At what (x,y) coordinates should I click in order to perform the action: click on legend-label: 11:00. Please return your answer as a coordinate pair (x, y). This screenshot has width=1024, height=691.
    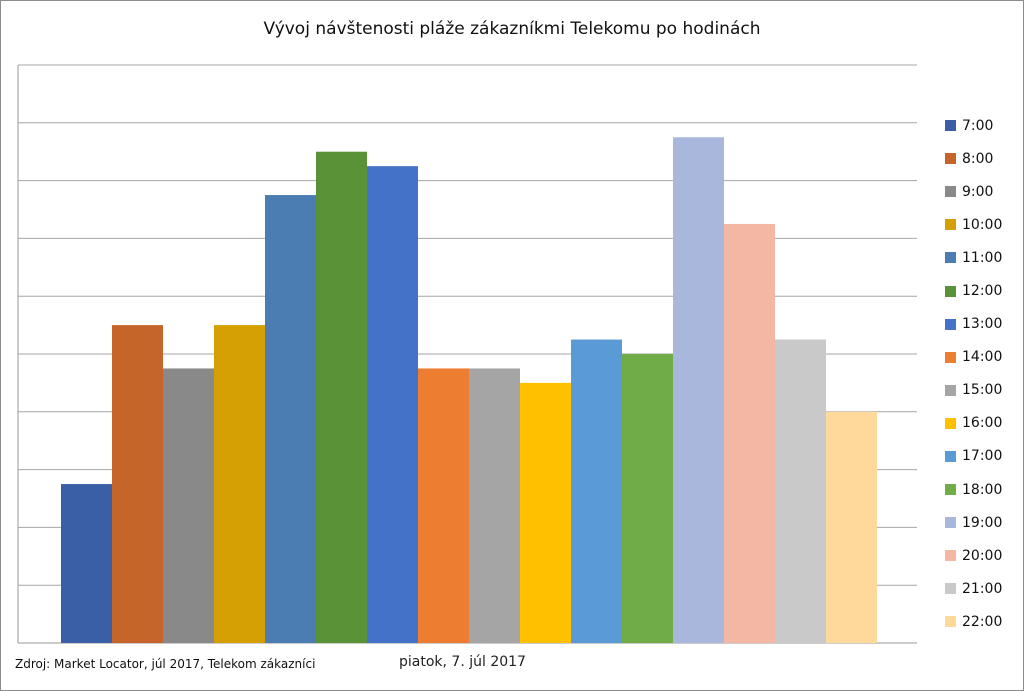
    Looking at the image, I should click on (982, 257).